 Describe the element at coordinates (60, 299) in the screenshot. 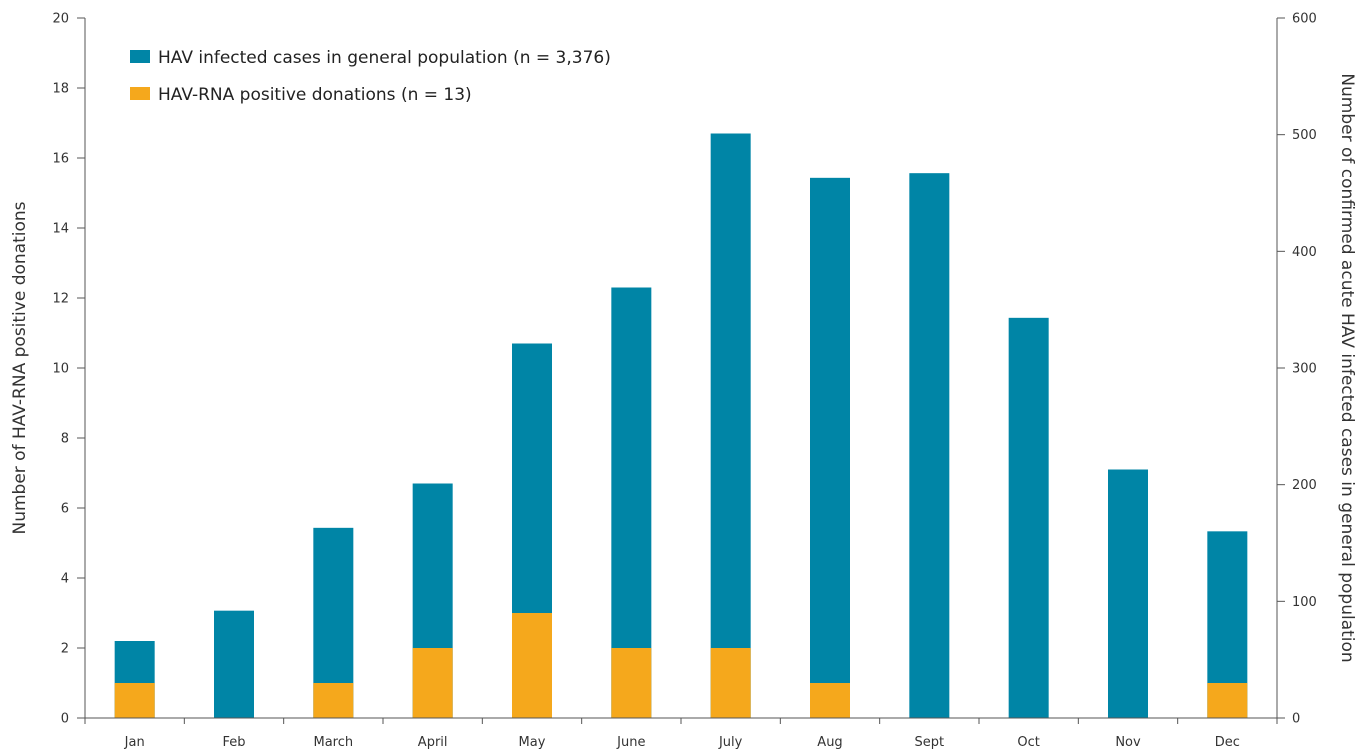

I see `left-y-tick-label: 12` at that location.